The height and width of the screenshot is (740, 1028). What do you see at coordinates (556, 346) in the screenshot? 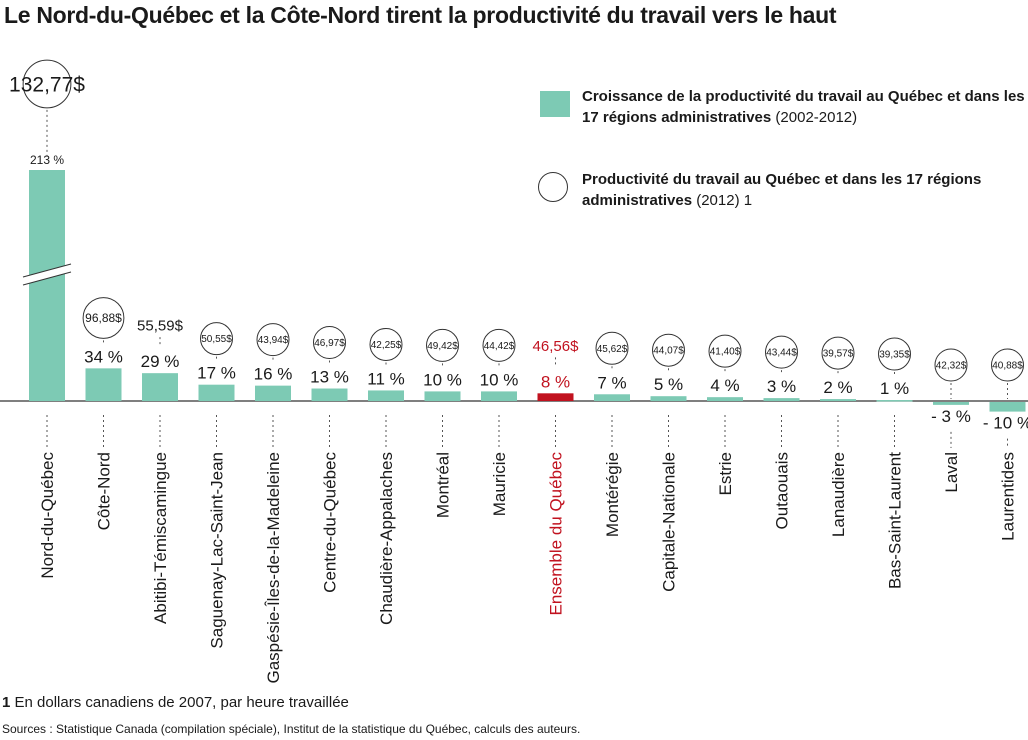
I see `productivity-label-9: 46,56$` at bounding box center [556, 346].